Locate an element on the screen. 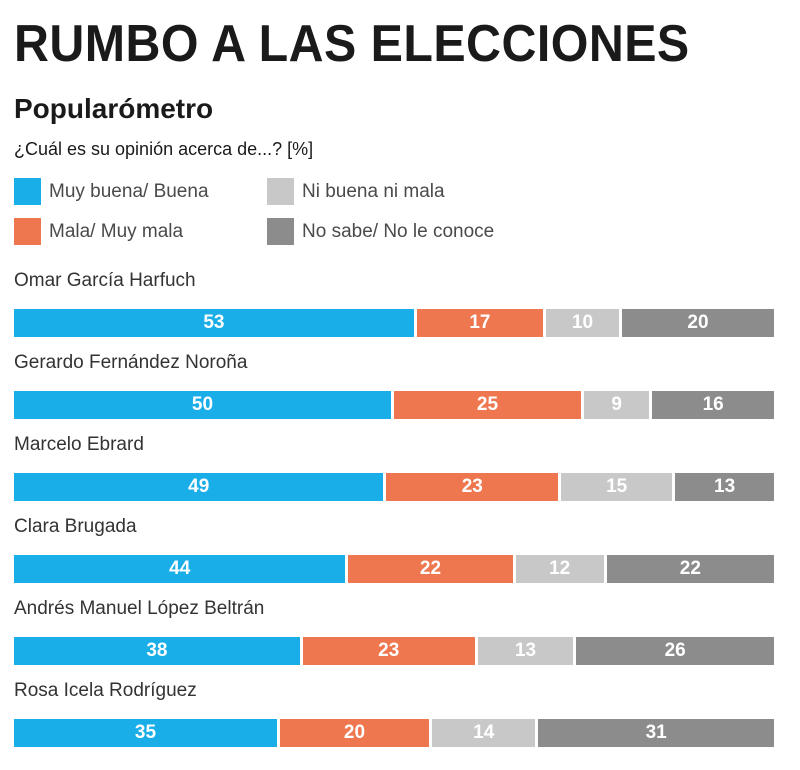 This screenshot has width=800, height=770. stacked-bar: 44 22 12 22 is located at coordinates (394, 569).